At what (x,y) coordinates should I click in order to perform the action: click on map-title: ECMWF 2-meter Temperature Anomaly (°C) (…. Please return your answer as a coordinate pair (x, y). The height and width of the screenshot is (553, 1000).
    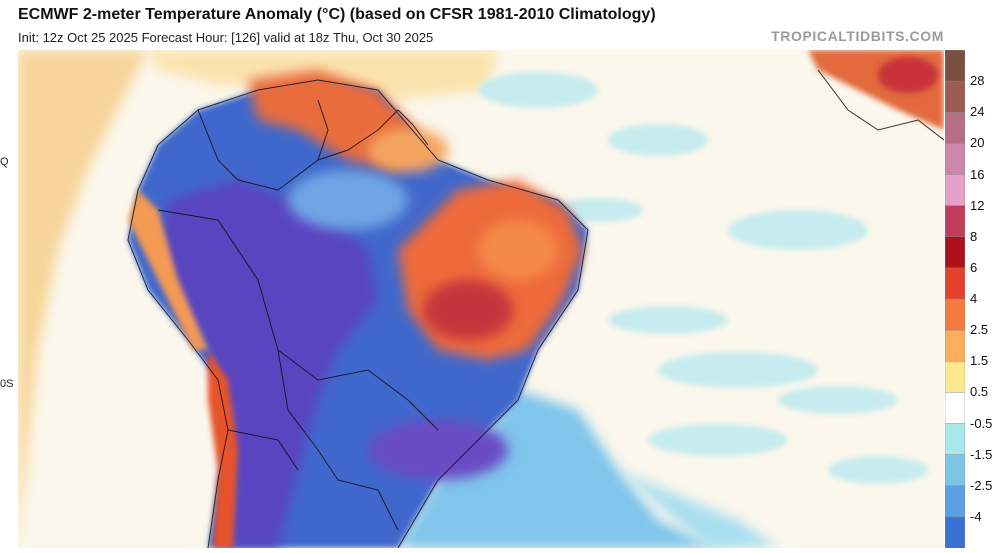
    Looking at the image, I should click on (337, 14).